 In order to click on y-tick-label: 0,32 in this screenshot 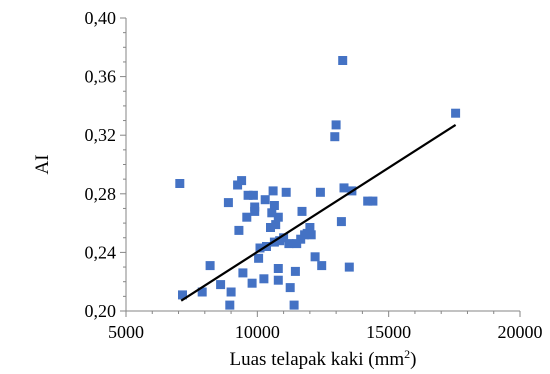, I will do `click(101, 135)`.